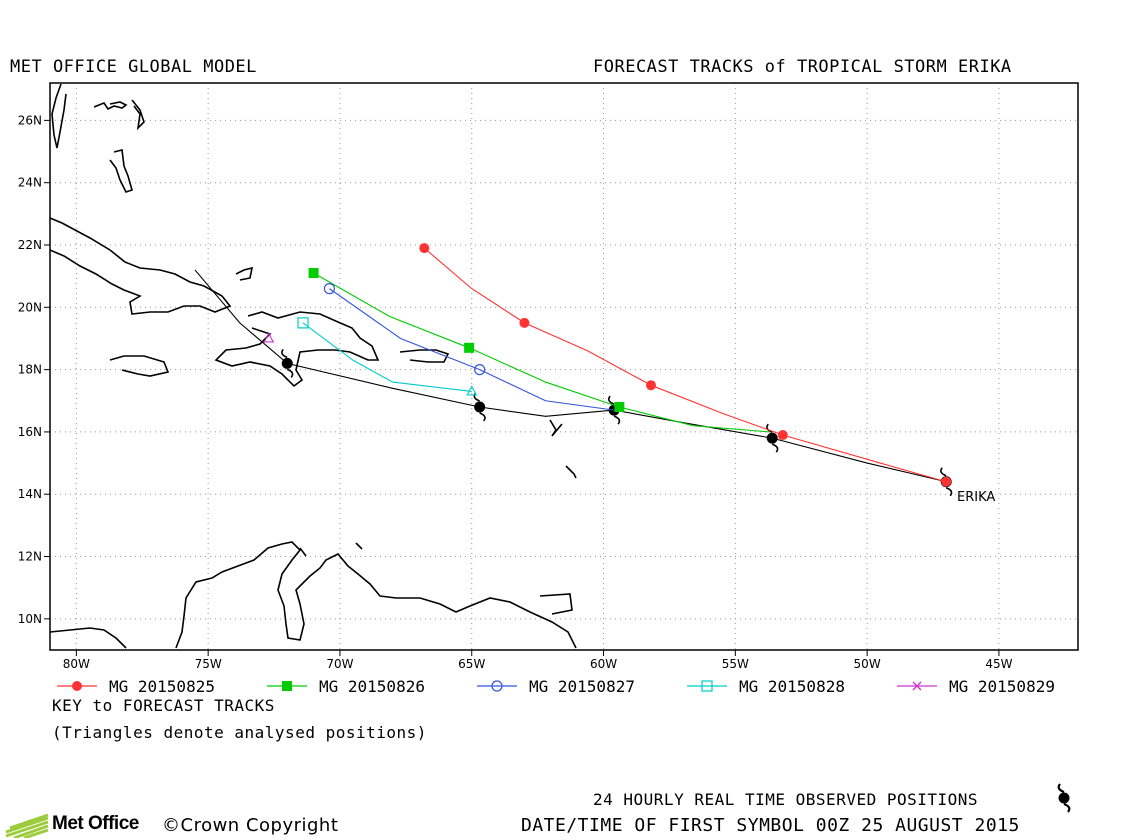 This screenshot has width=1130, height=840. I want to click on coastline-jamaica, so click(139, 366).